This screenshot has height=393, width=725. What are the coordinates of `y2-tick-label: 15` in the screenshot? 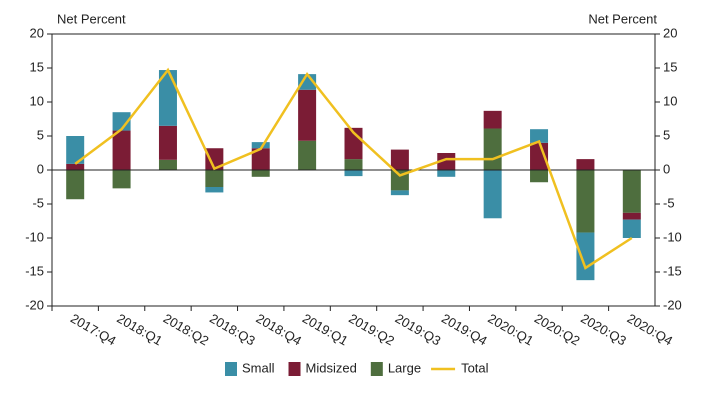 It's located at (670, 66).